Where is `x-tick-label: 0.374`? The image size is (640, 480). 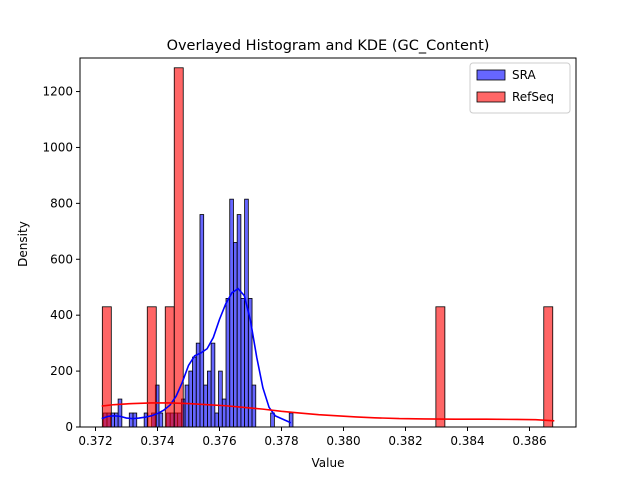 x-tick-label: 0.374 is located at coordinates (157, 441).